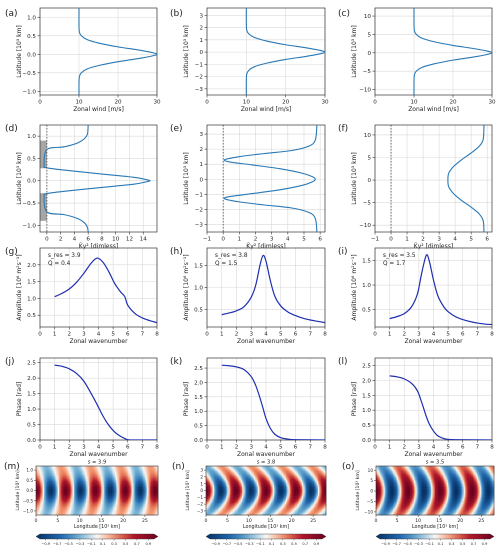  I want to click on x-tick-label: 4, so click(266, 335).